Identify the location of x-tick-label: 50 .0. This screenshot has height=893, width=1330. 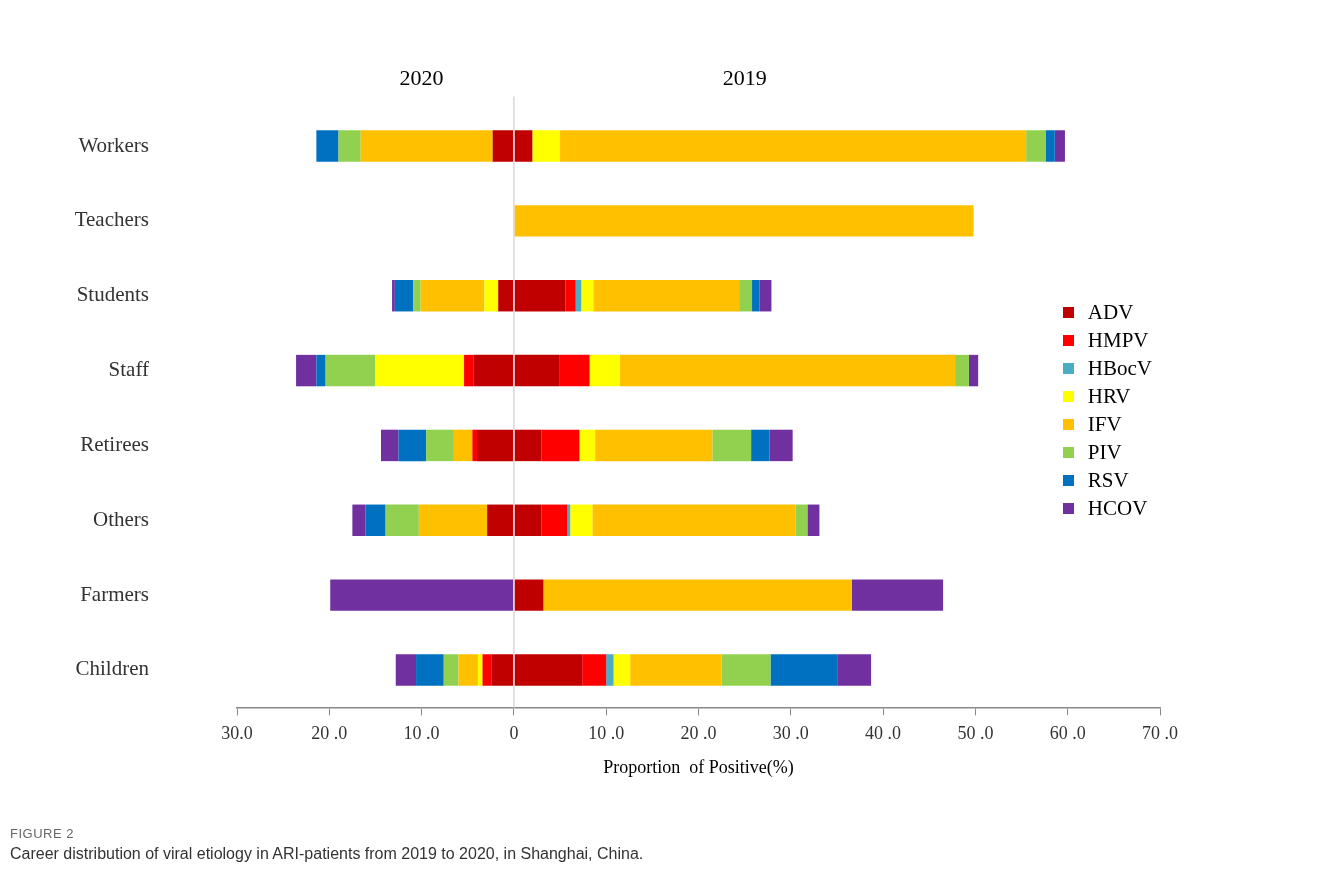
(975, 732).